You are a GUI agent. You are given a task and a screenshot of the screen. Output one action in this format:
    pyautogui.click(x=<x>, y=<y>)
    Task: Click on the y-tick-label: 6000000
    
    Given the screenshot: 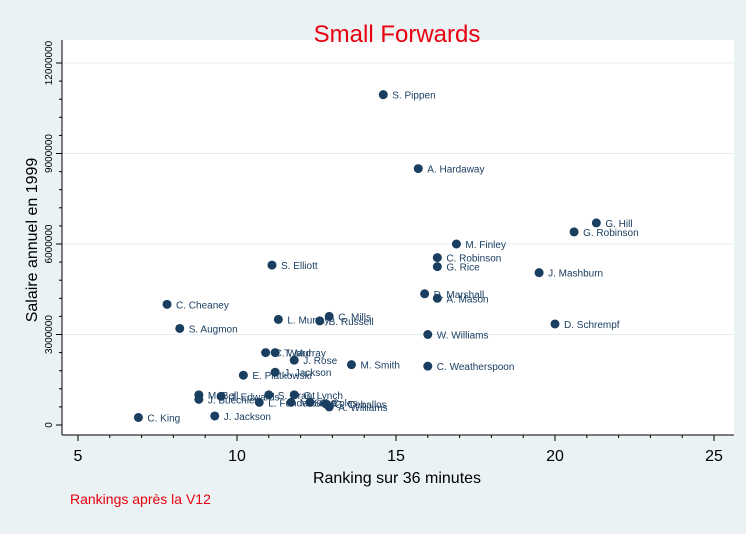 What is the action you would take?
    pyautogui.click(x=49, y=243)
    